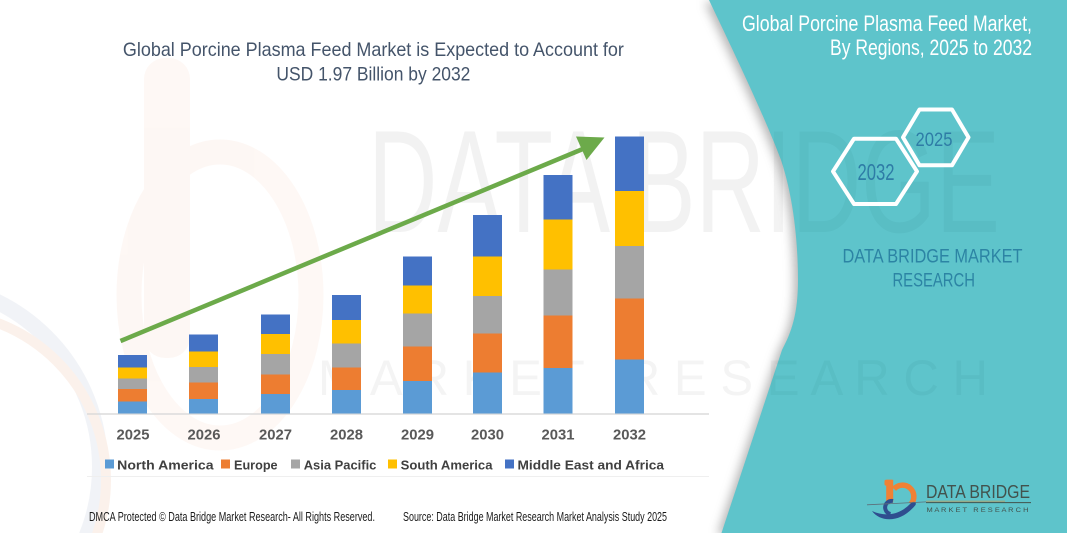 This screenshot has height=533, width=1067. What do you see at coordinates (978, 491) in the screenshot?
I see `svg-text: DATA BRIDGE` at bounding box center [978, 491].